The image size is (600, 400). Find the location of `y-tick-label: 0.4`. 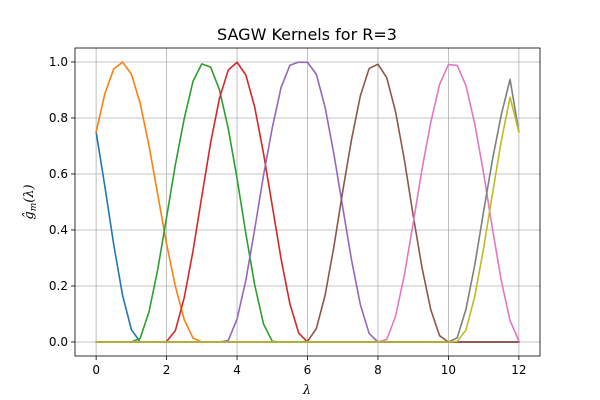

y-tick-label: 0.4 is located at coordinates (58, 230).